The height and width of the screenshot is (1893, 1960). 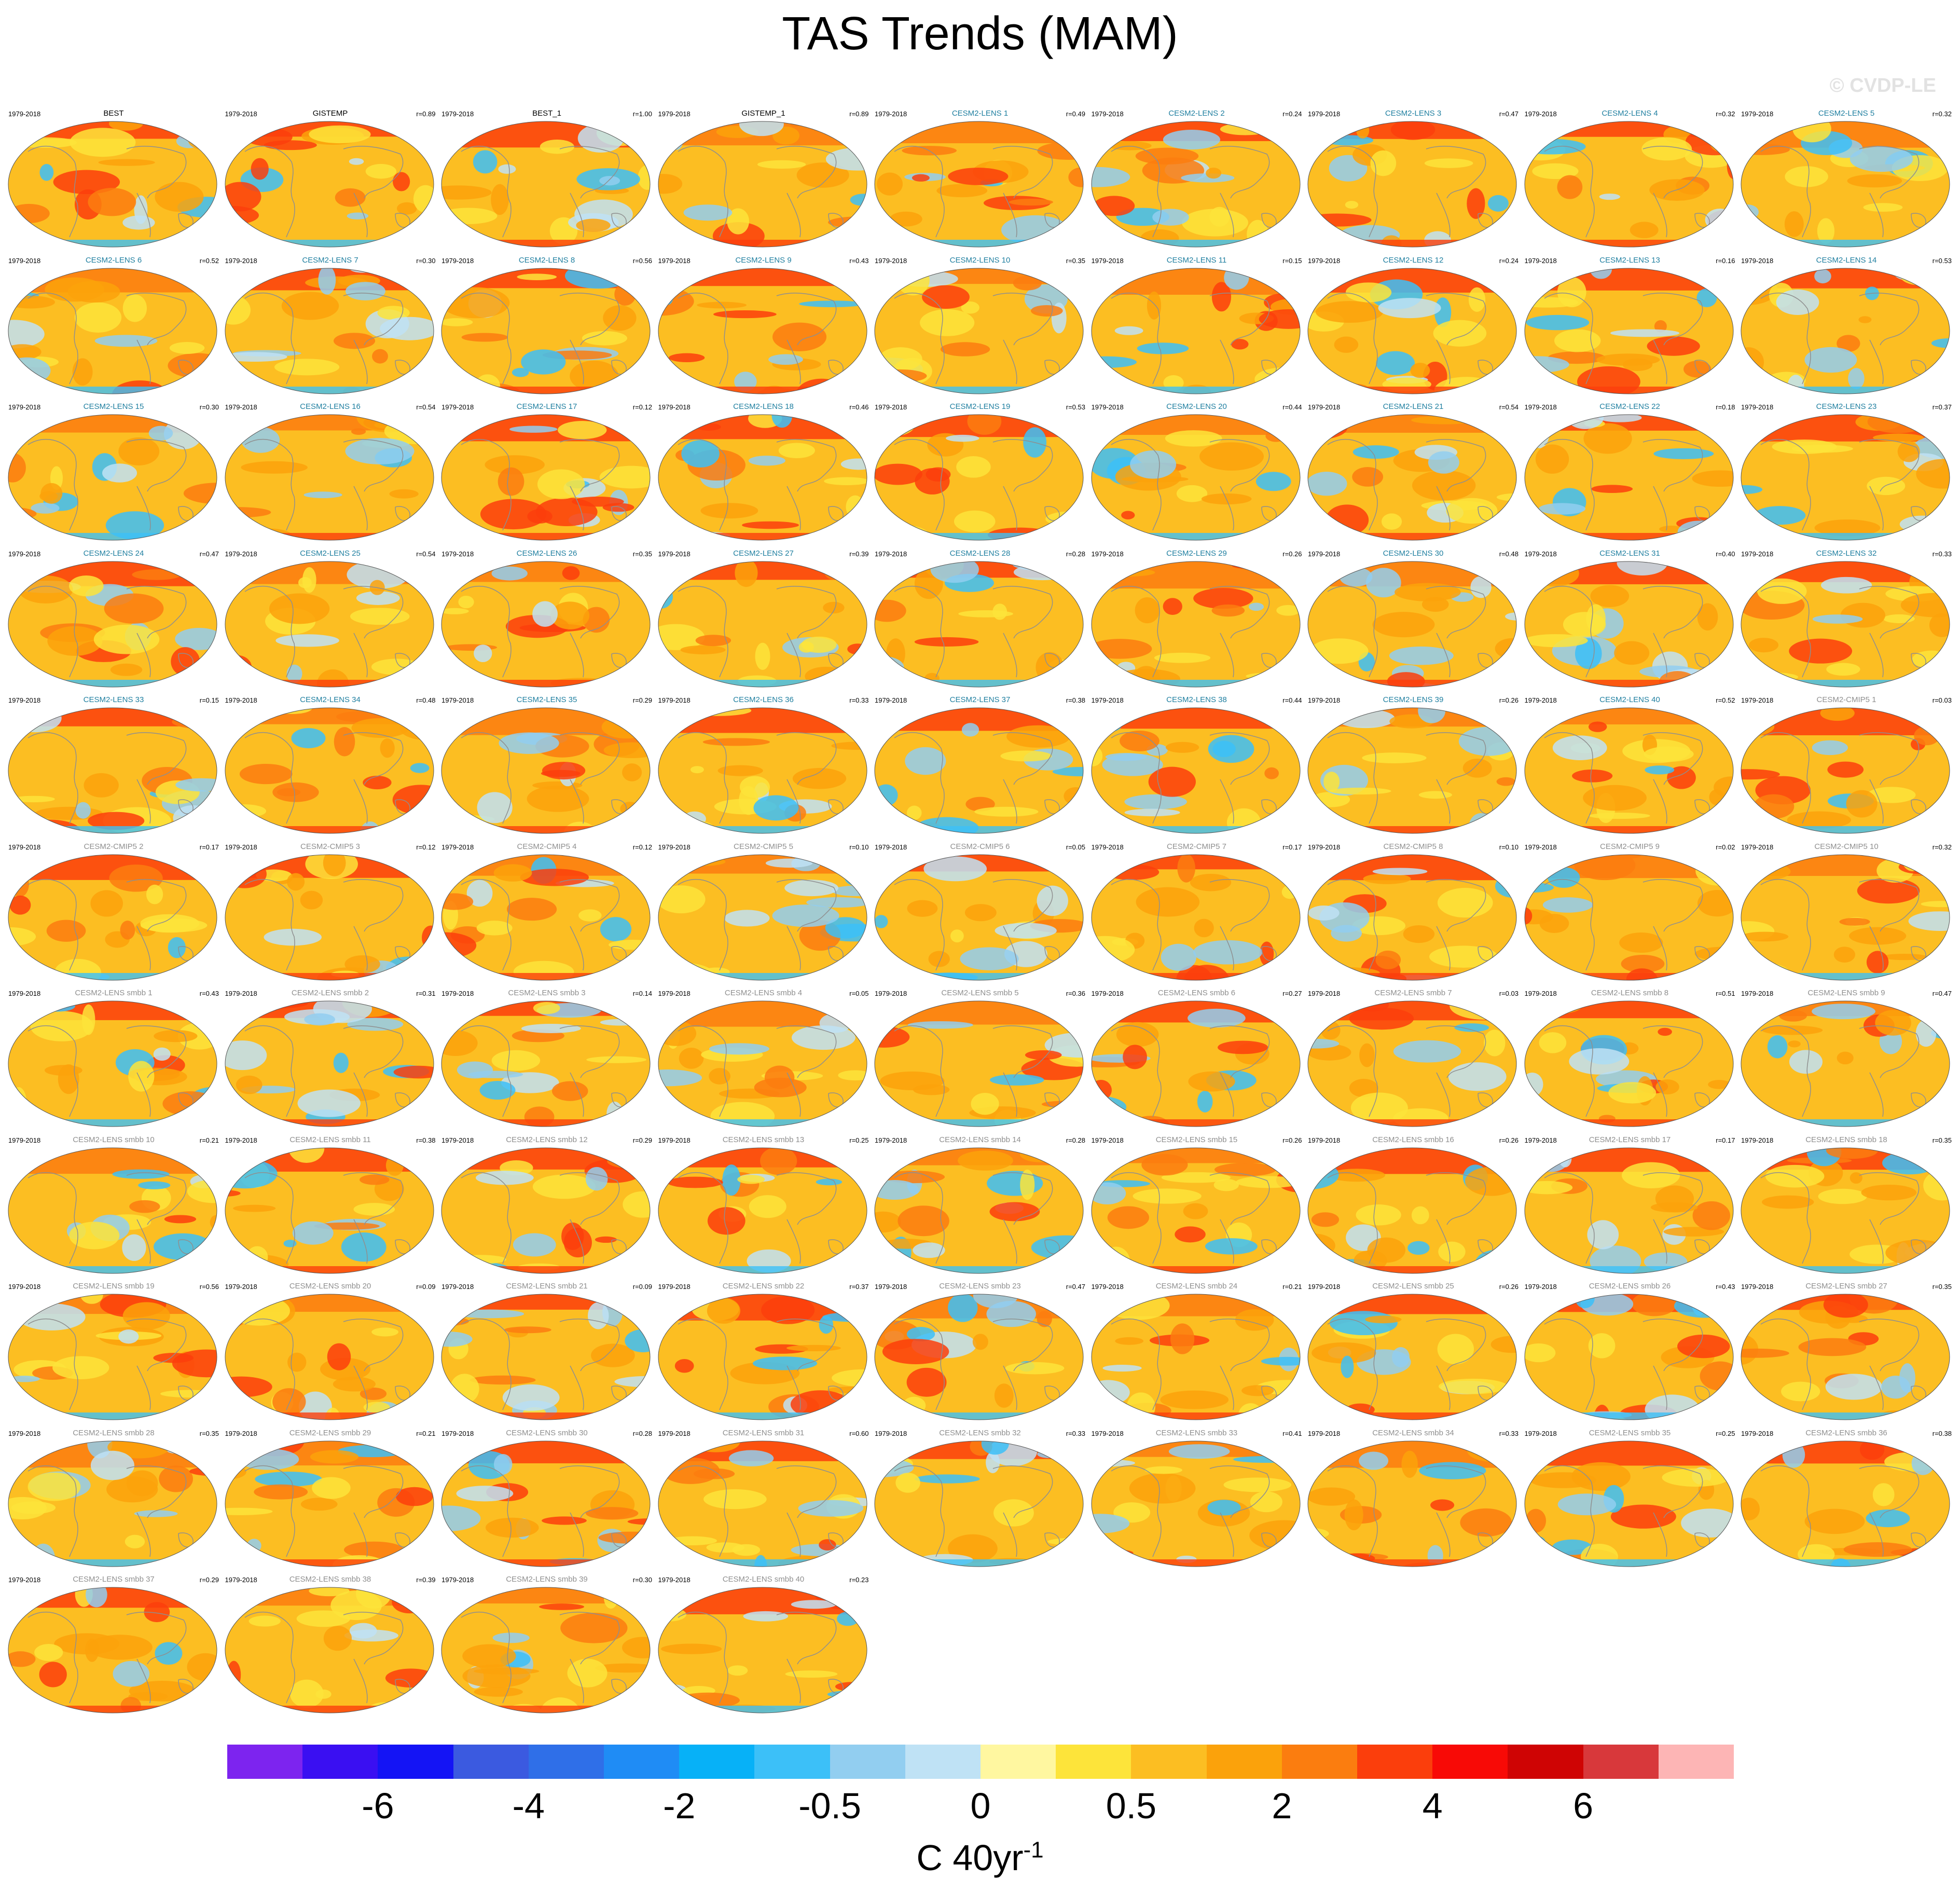 What do you see at coordinates (1882, 86) in the screenshot?
I see `watermark: © CVDP-LE` at bounding box center [1882, 86].